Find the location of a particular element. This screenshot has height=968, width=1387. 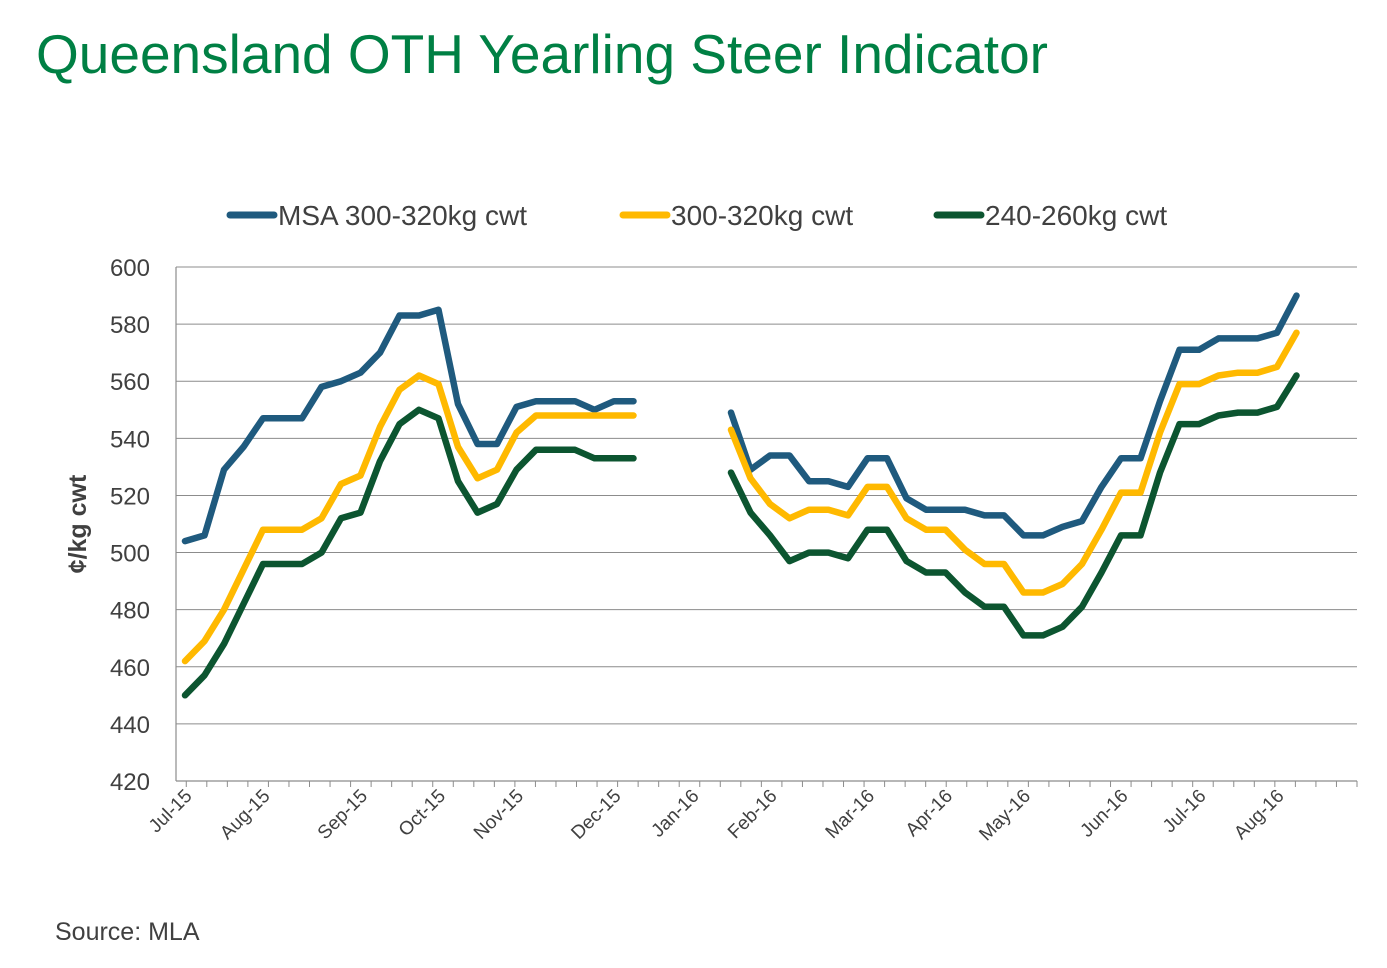

legend-label: 300-320kg cwt is located at coordinates (762, 215).